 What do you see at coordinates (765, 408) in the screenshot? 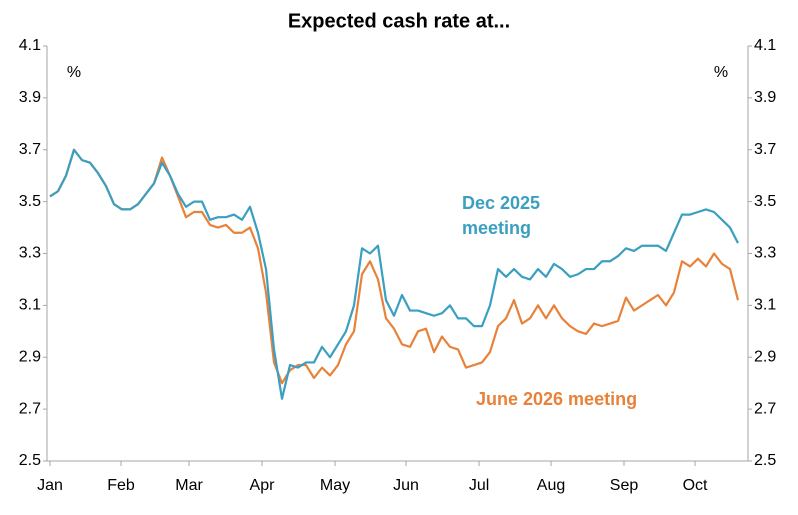
I see `y2-tick-label: 2.7` at bounding box center [765, 408].